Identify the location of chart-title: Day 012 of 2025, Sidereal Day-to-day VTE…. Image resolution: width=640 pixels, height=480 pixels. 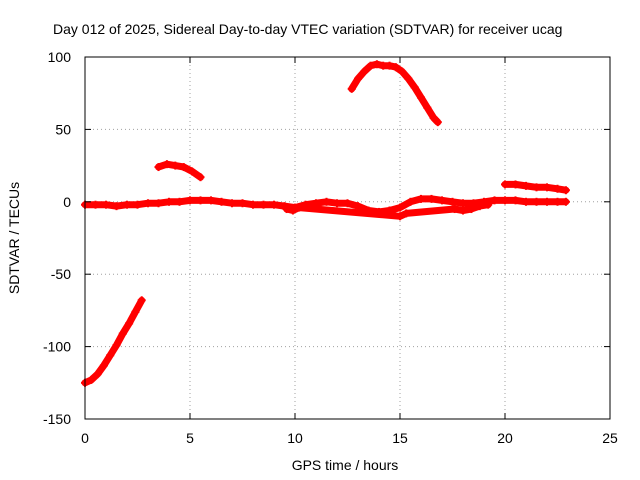
(307, 29).